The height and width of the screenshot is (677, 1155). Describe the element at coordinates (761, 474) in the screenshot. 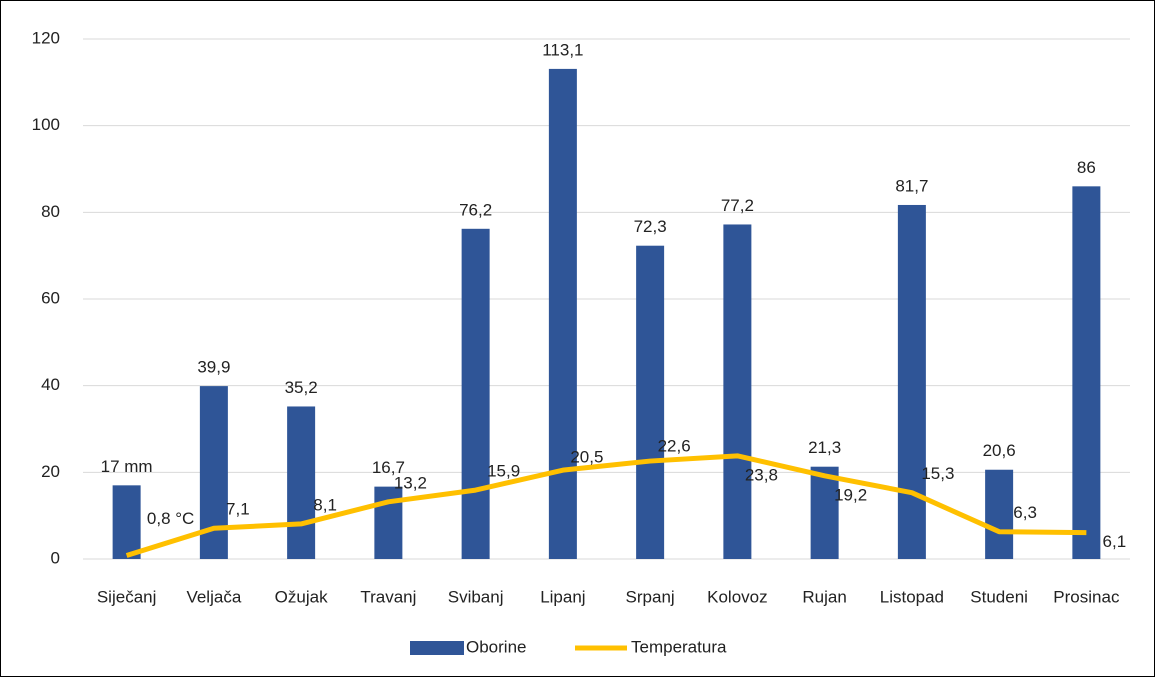

I see `line-value-label: 23,8` at that location.